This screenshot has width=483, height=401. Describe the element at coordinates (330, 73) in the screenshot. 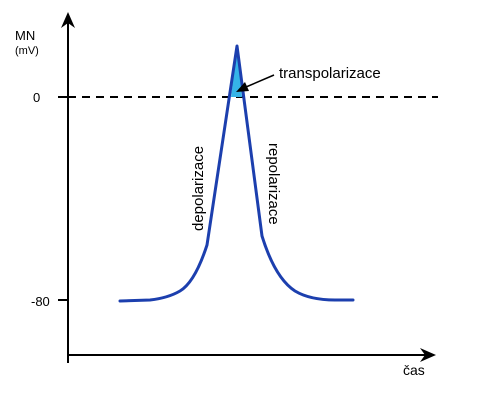

I see `transpolarization-label: transpolarizace` at that location.